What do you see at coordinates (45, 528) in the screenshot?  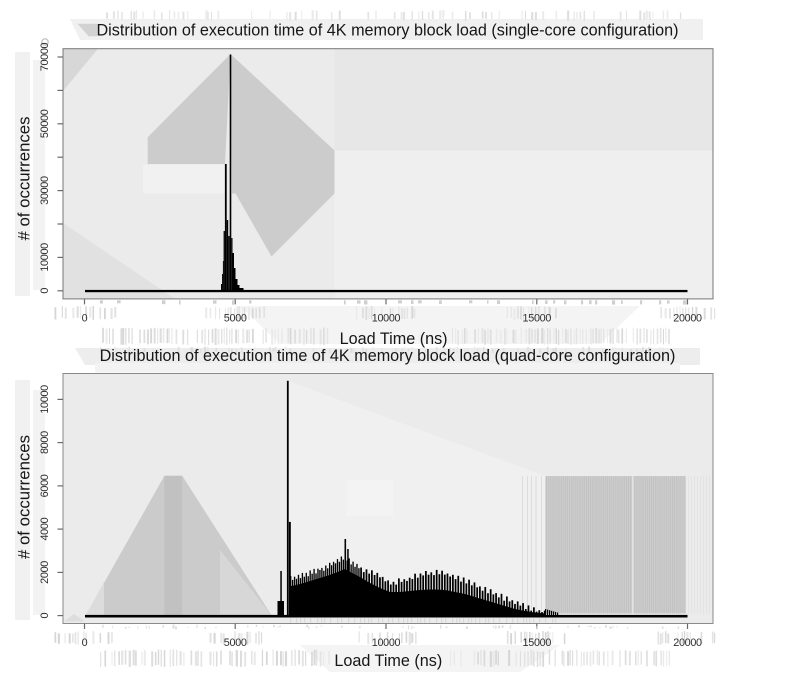 I see `svg-text: 4000` at bounding box center [45, 528].